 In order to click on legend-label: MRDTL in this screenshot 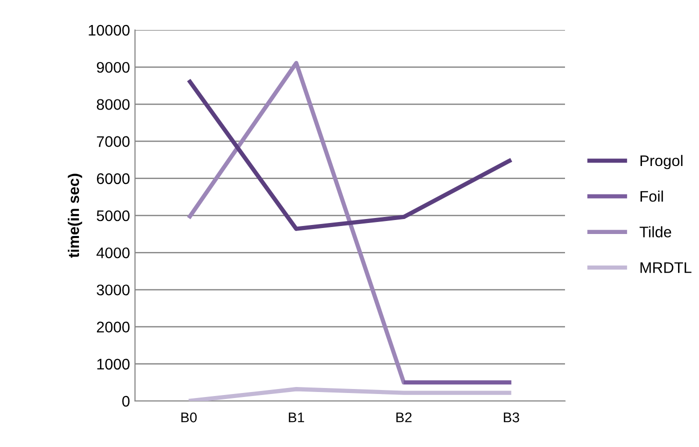, I will do `click(666, 267)`.